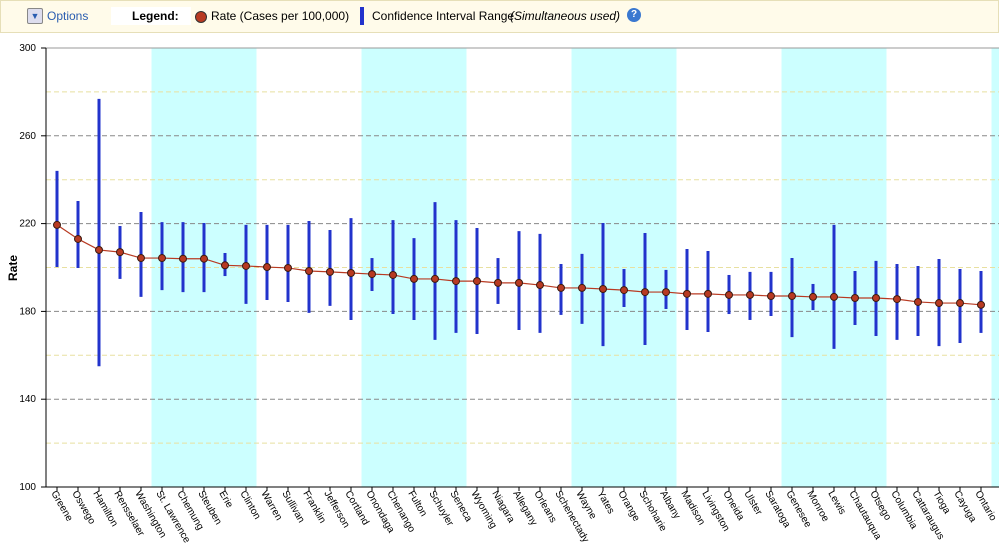  Describe the element at coordinates (565, 16) in the screenshot. I see `legend-ci-note: (Simultaneous used)` at that location.